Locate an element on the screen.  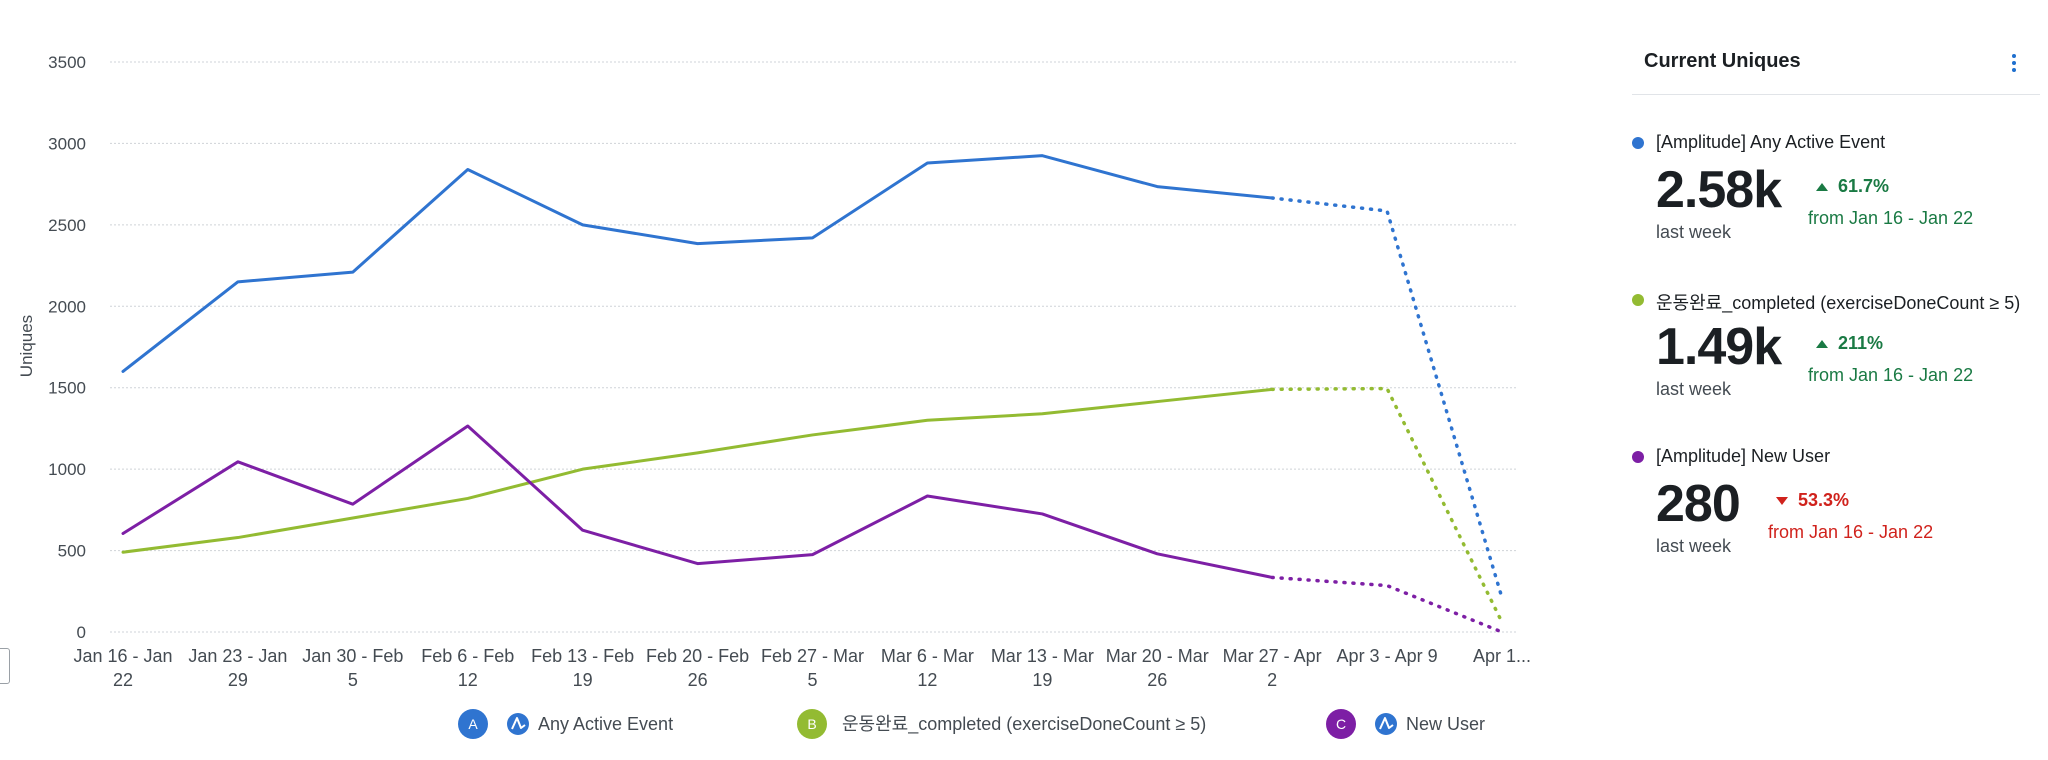
panel-header: Current Uniques is located at coordinates (1836, 67).